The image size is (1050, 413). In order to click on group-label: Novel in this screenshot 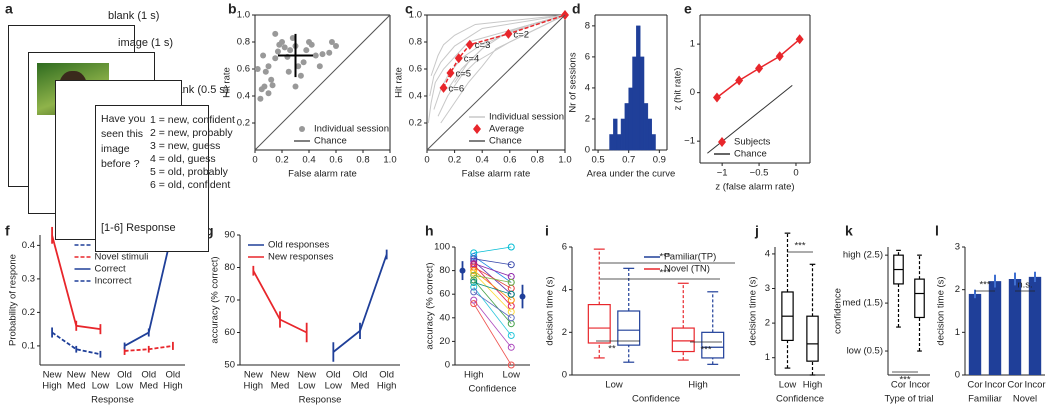, I will do `click(1025, 399)`.